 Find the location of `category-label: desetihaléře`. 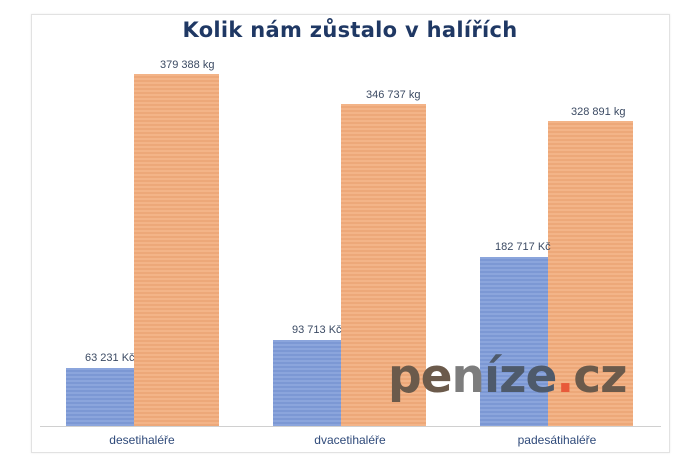

category-label: desetihaléře is located at coordinates (142, 440).